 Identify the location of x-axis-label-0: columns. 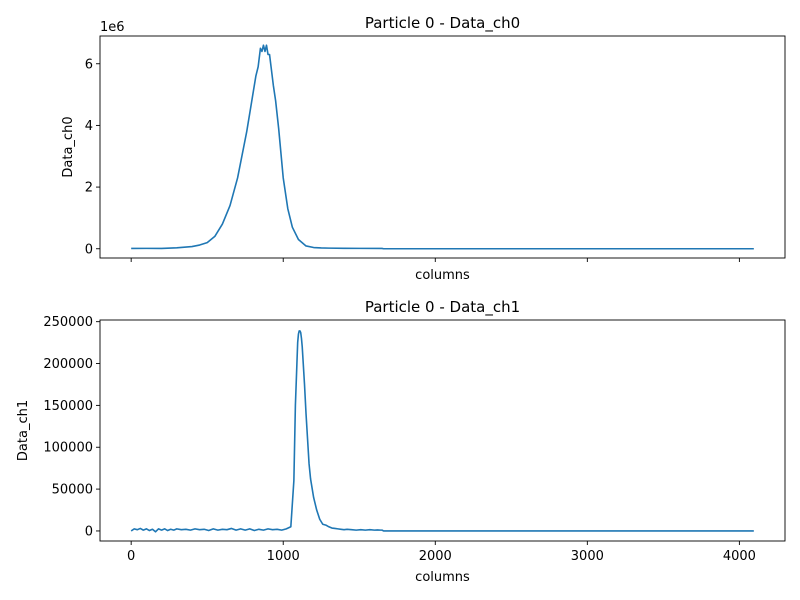
(442, 275).